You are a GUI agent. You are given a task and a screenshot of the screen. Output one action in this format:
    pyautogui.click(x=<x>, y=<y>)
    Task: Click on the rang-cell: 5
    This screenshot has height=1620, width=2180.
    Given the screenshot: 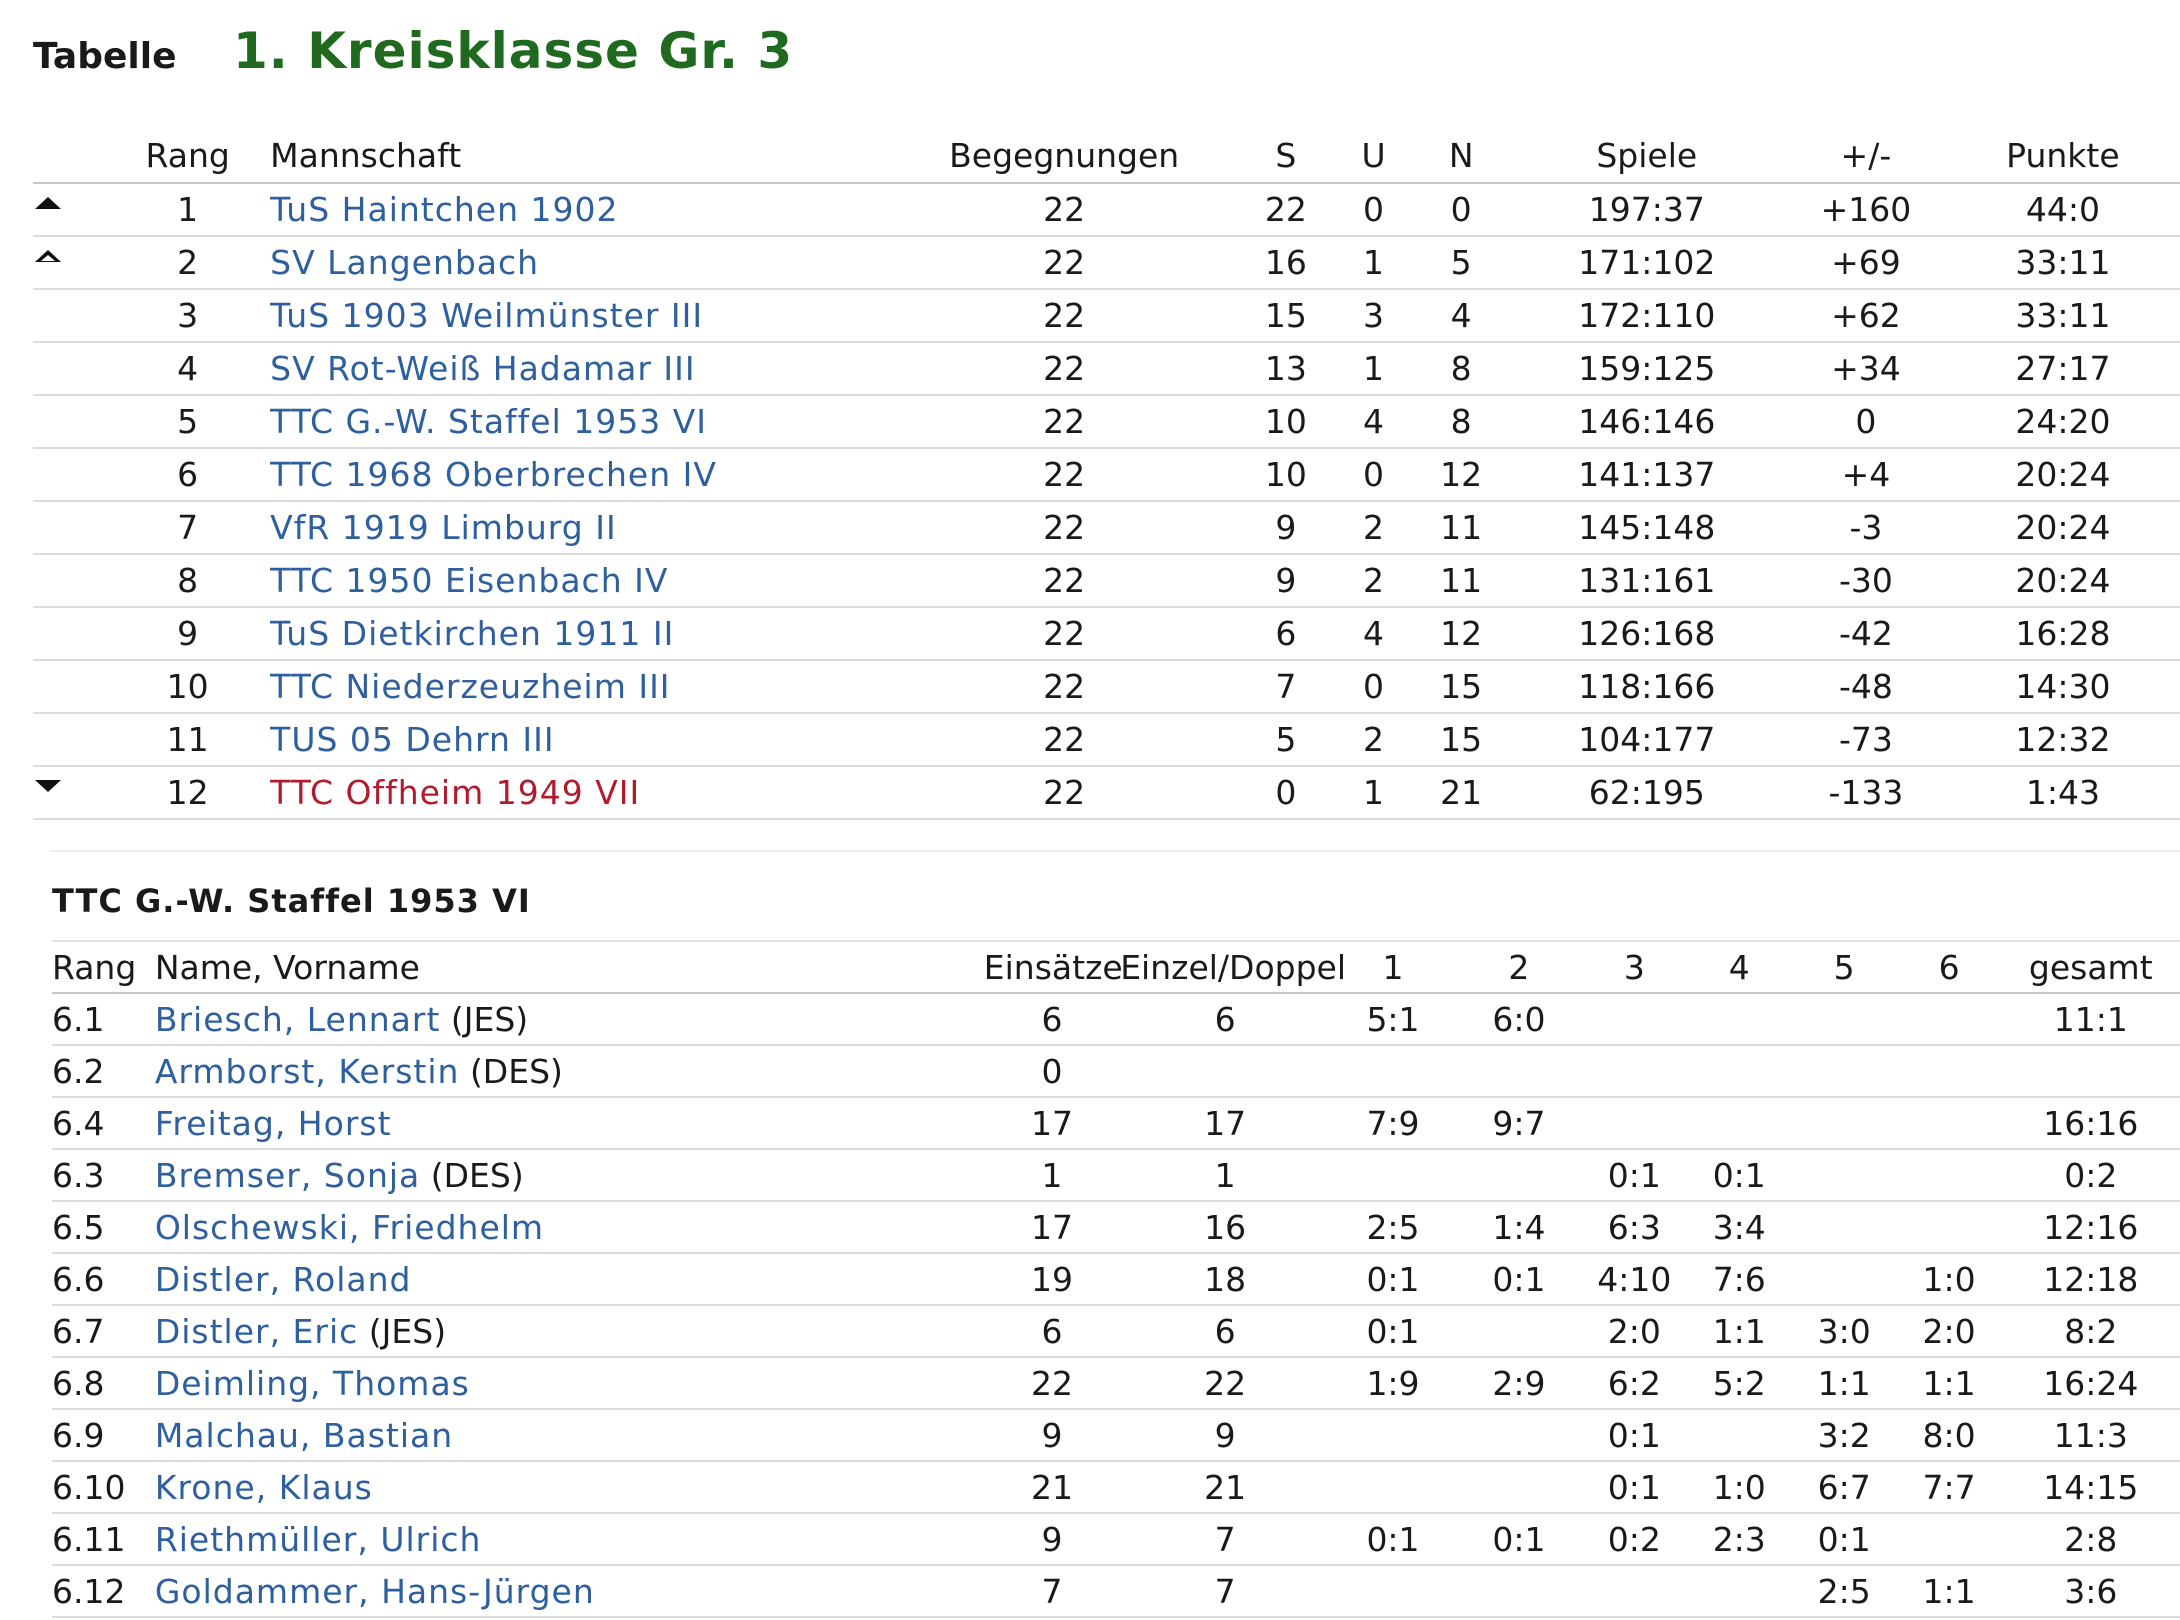 What is the action you would take?
    pyautogui.click(x=188, y=422)
    